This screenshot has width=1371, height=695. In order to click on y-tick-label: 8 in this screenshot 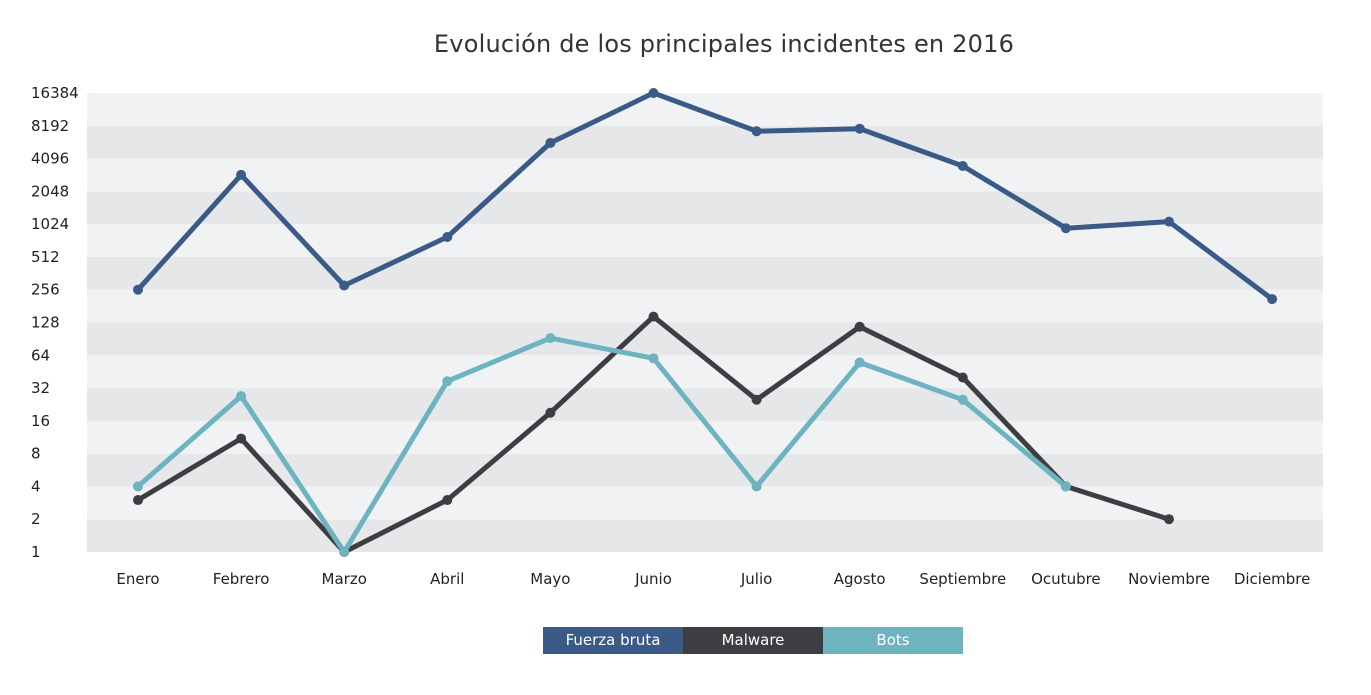, I will do `click(36, 454)`.